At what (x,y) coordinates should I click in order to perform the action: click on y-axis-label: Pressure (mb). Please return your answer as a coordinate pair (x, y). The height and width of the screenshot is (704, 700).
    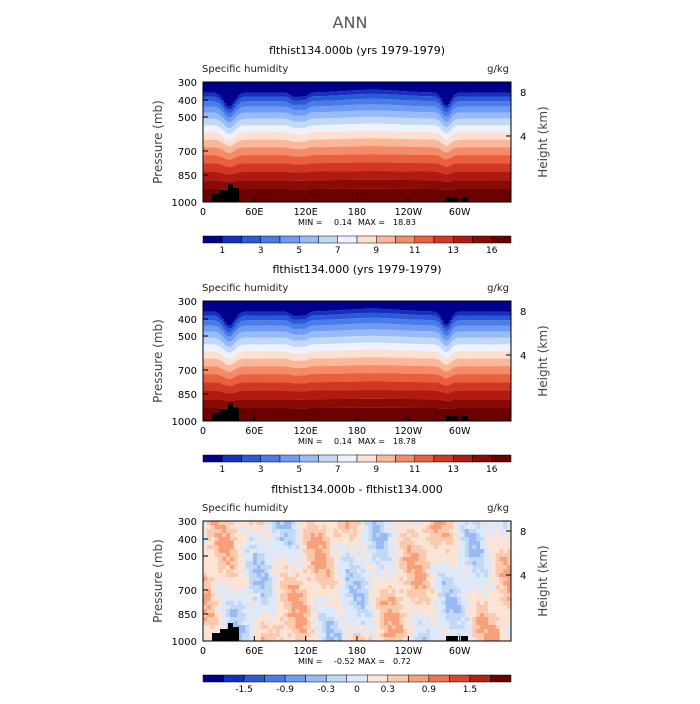
    Looking at the image, I should click on (158, 142).